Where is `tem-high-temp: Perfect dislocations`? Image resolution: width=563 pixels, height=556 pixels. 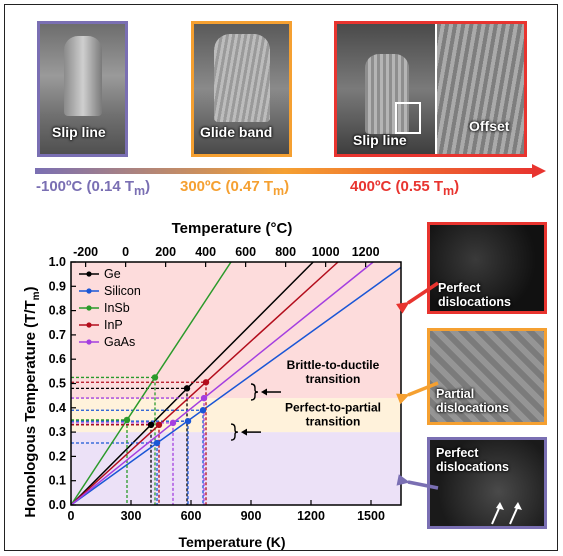 tem-high-temp: Perfect dislocations is located at coordinates (487, 268).